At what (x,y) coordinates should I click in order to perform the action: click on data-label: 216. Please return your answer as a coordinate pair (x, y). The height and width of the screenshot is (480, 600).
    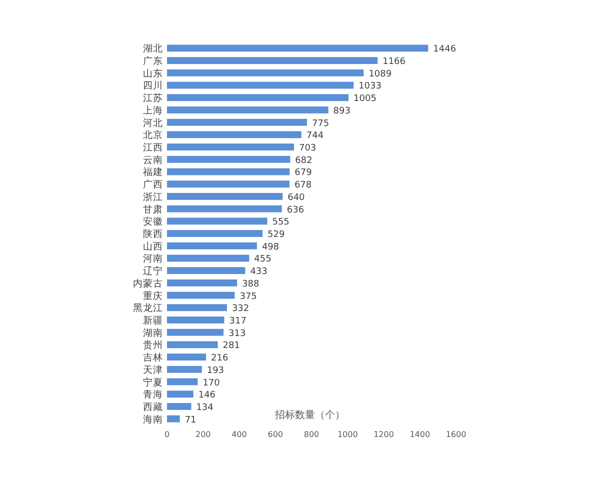
    Looking at the image, I should click on (219, 359).